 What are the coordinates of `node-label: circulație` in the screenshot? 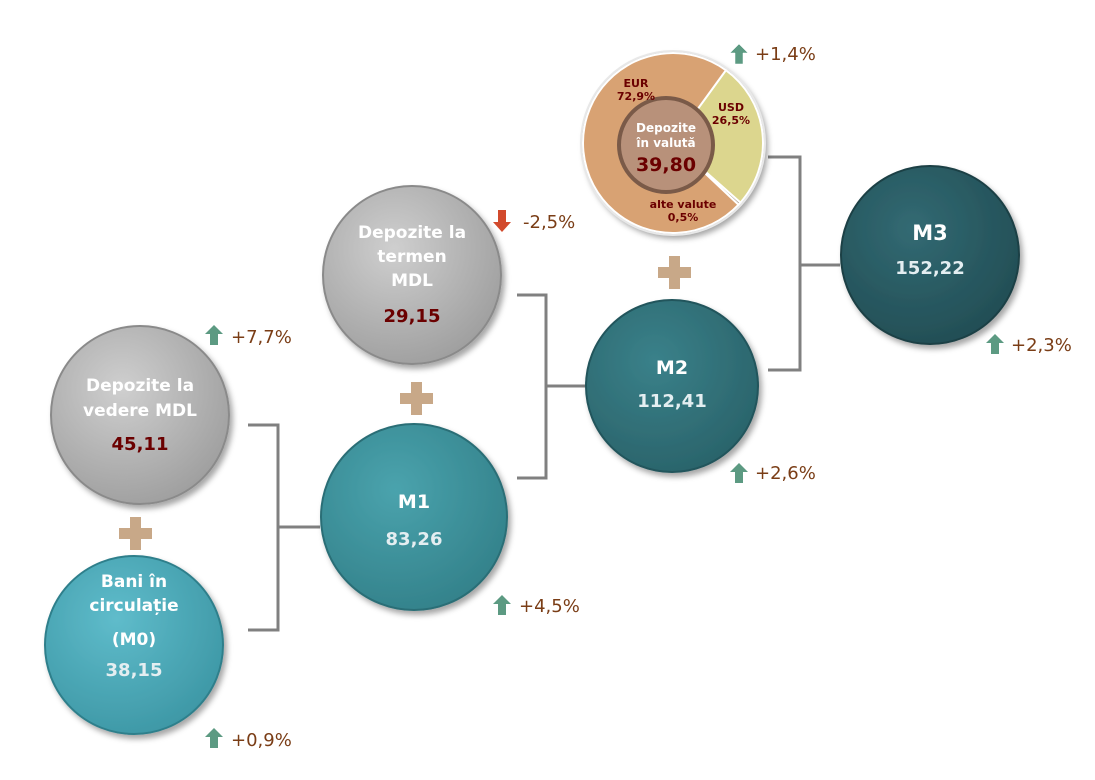 It's located at (133, 606).